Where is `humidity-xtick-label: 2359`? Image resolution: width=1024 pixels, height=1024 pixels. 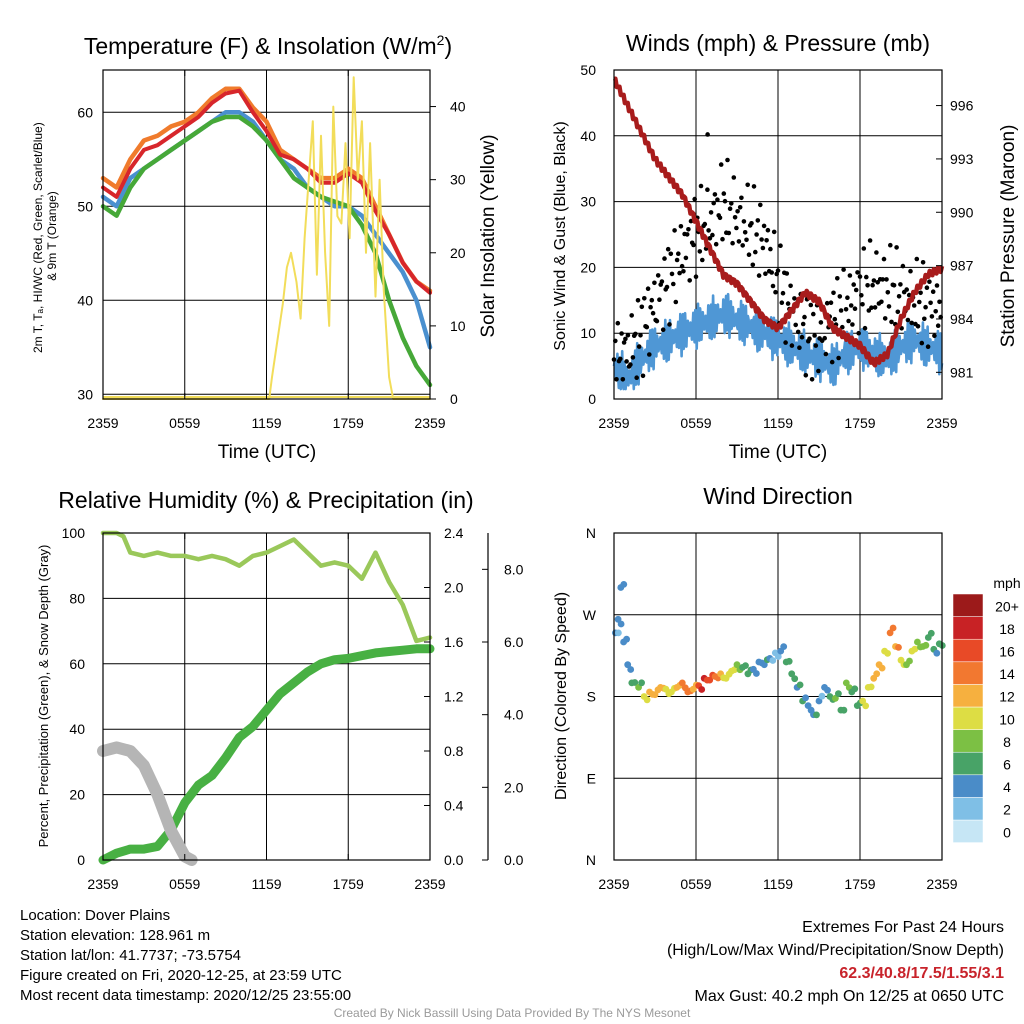 humidity-xtick-label: 2359 is located at coordinates (429, 884).